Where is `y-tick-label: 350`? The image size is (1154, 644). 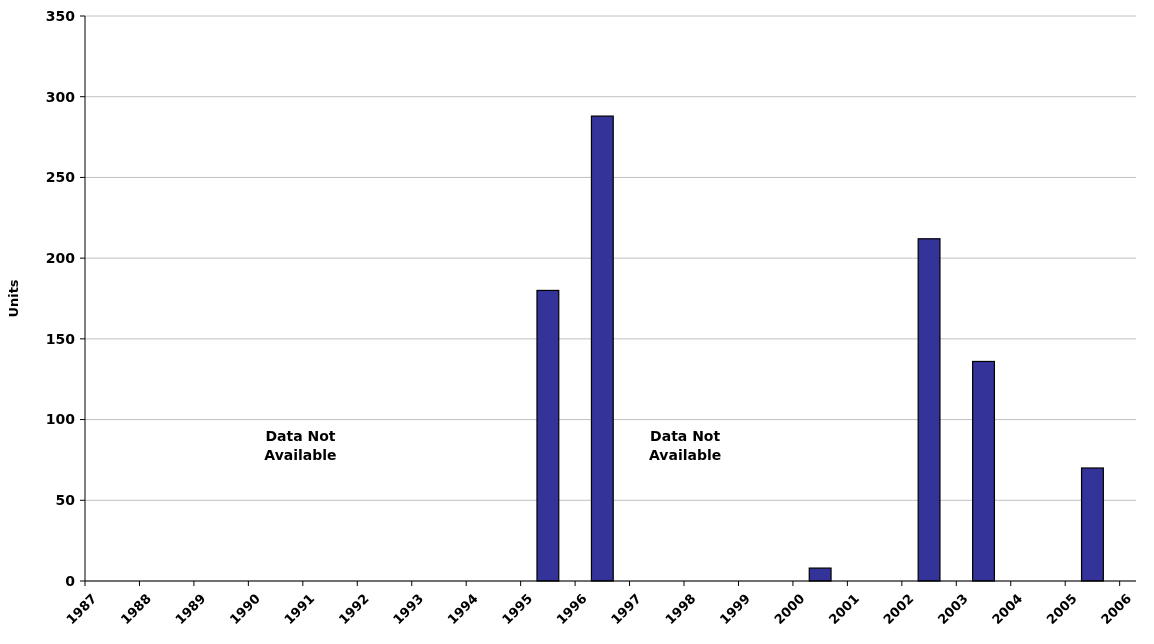 y-tick-label: 350 is located at coordinates (60, 15).